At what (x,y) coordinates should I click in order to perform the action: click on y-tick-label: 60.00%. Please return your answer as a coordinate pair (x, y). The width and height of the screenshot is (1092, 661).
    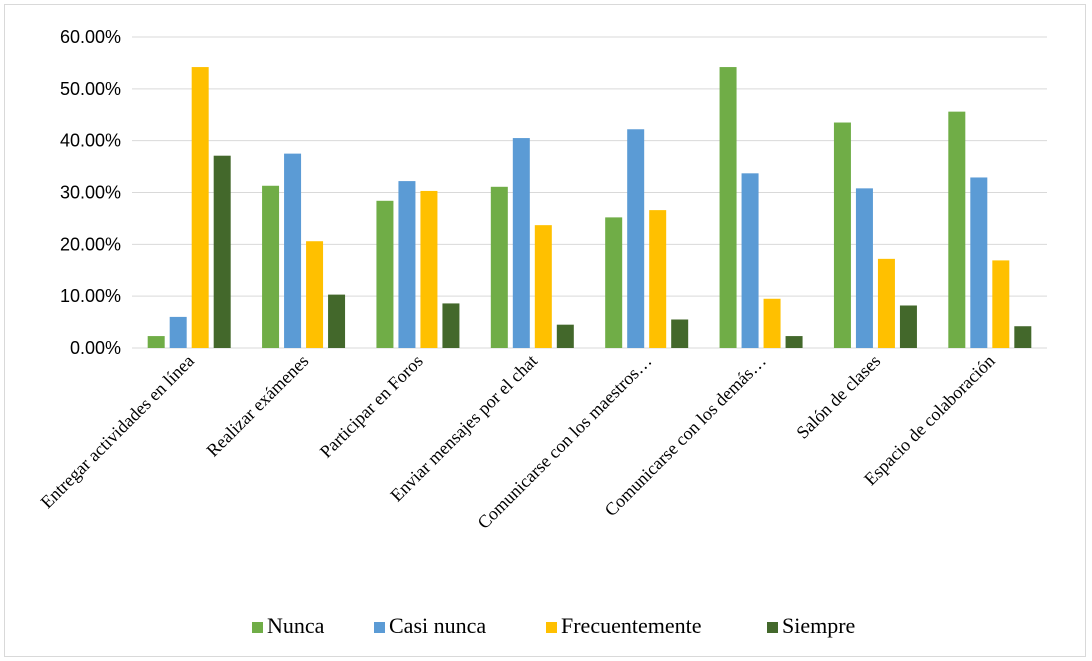
    Looking at the image, I should click on (90, 37).